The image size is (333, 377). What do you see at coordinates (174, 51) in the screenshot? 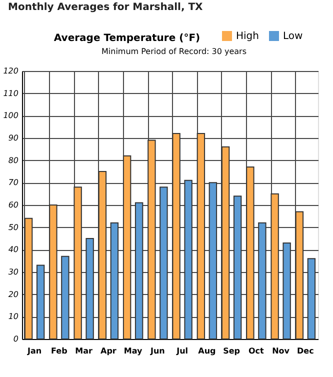
I see `chart-subtitle: Minimum Period of Record: 30 years` at bounding box center [174, 51].